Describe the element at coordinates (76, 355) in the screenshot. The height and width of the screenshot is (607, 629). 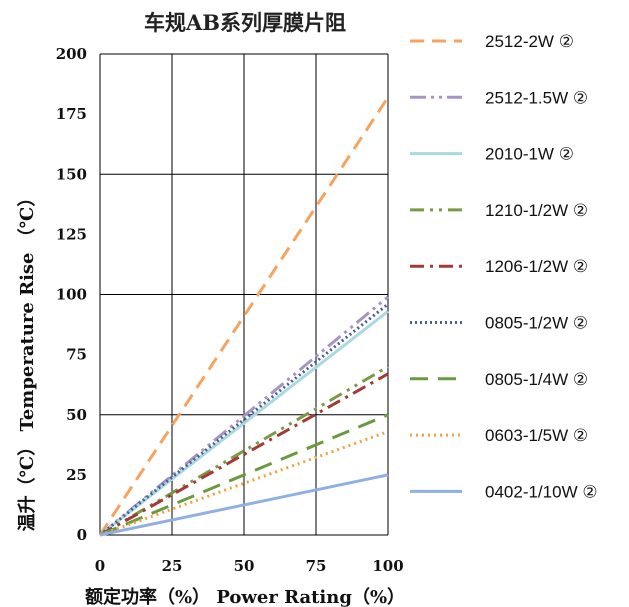
I see `y-tick-label: 75` at that location.